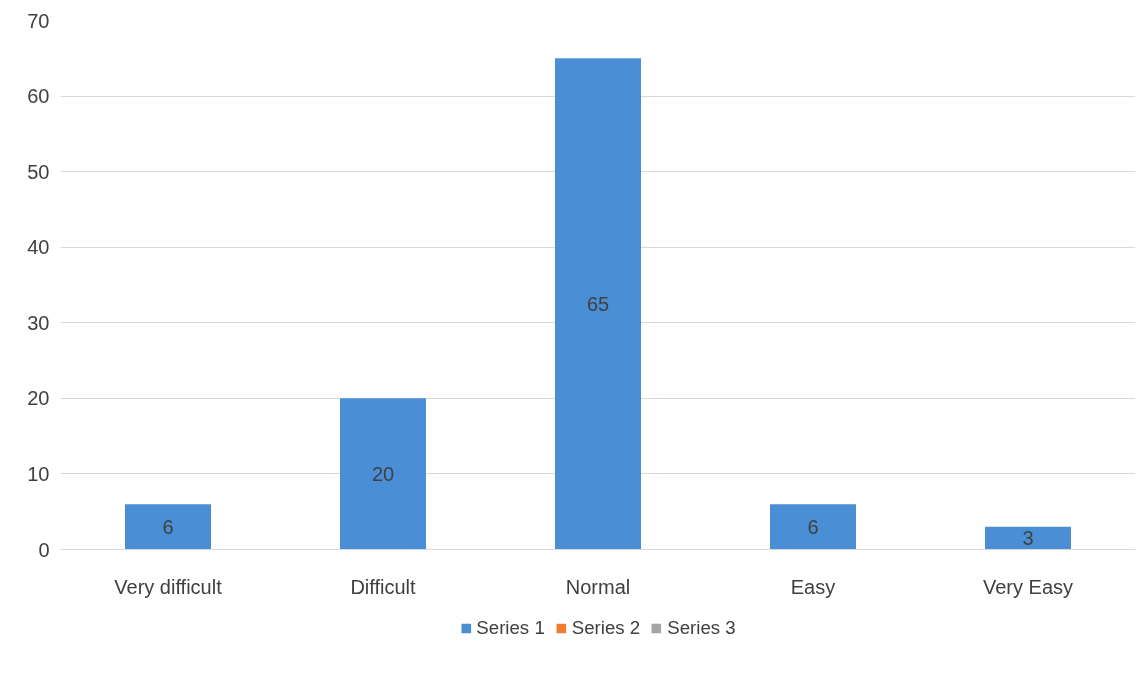 The height and width of the screenshot is (673, 1147). Describe the element at coordinates (38, 20) in the screenshot. I see `y-tick-label: 70` at that location.